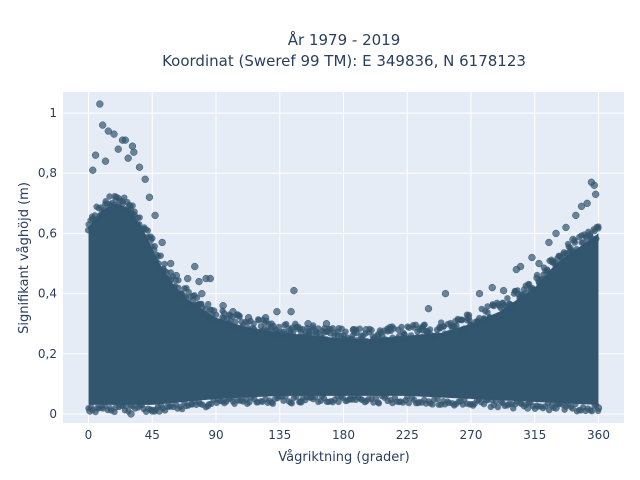  Describe the element at coordinates (47, 233) in the screenshot. I see `y-tick-label: 0,6` at that location.